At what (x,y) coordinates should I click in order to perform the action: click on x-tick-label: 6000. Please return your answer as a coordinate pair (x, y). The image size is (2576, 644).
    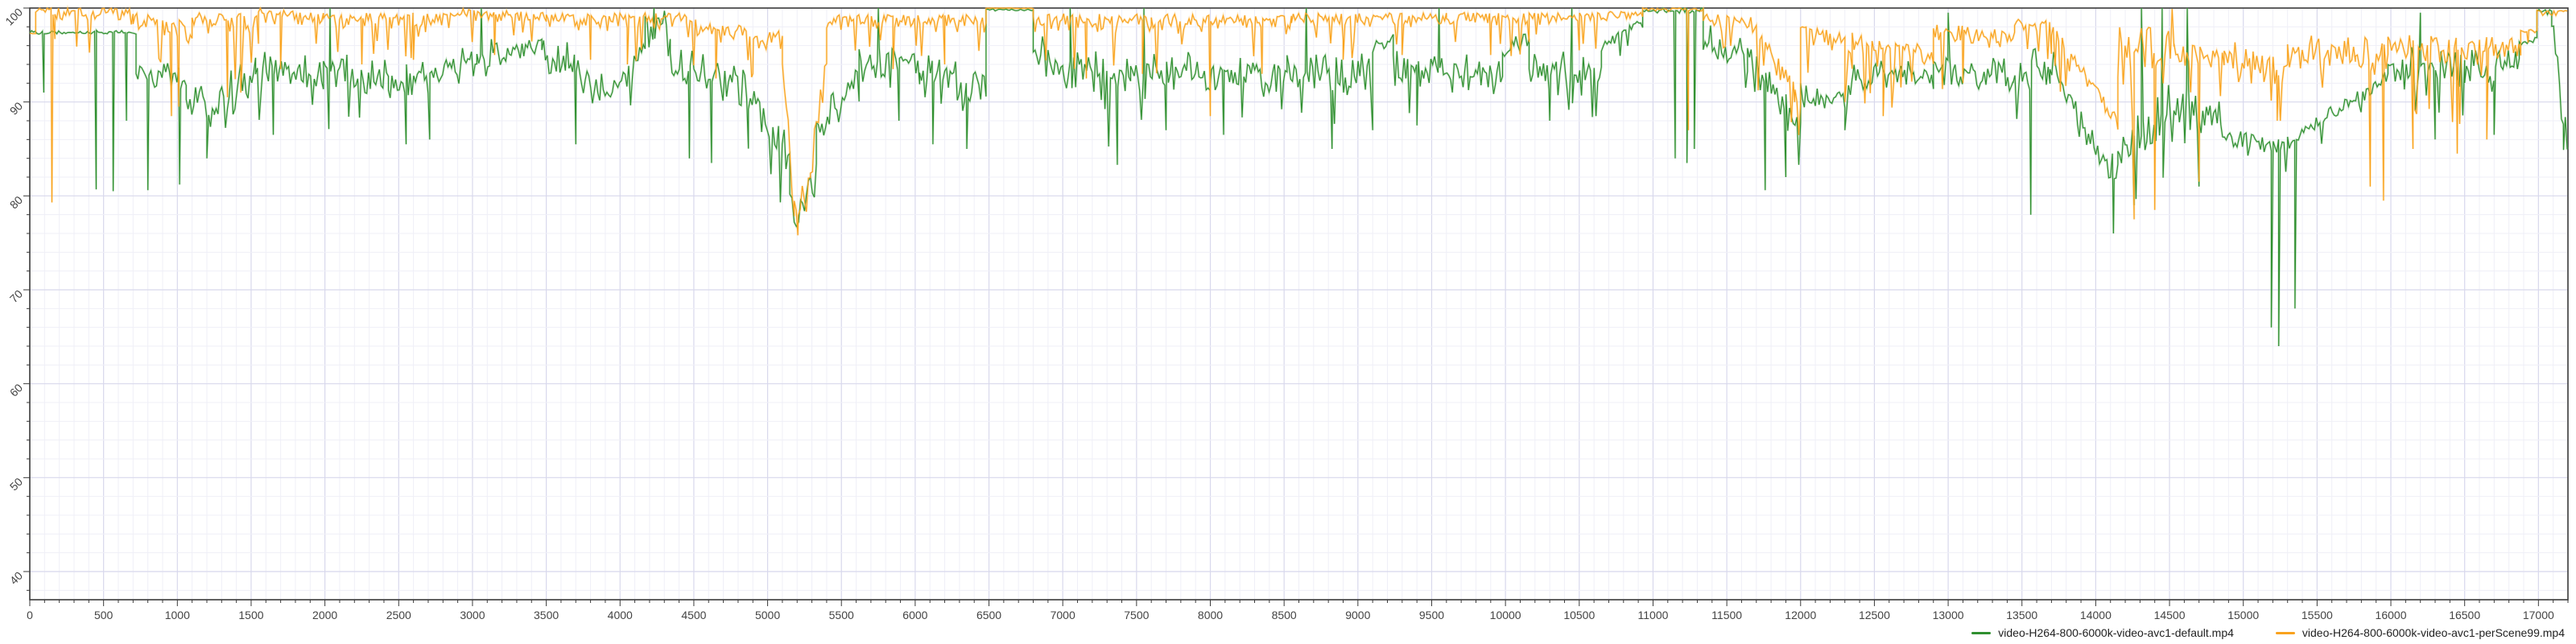
    Looking at the image, I should click on (914, 615).